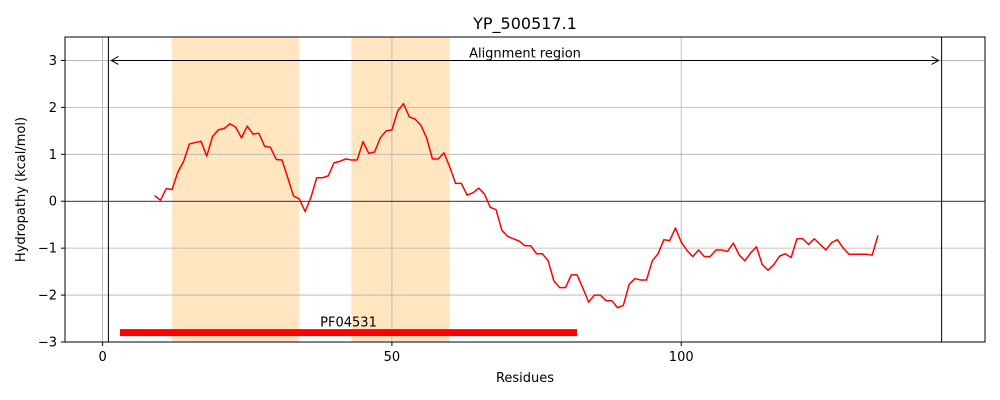  I want to click on x-axis-label: Residues, so click(525, 378).